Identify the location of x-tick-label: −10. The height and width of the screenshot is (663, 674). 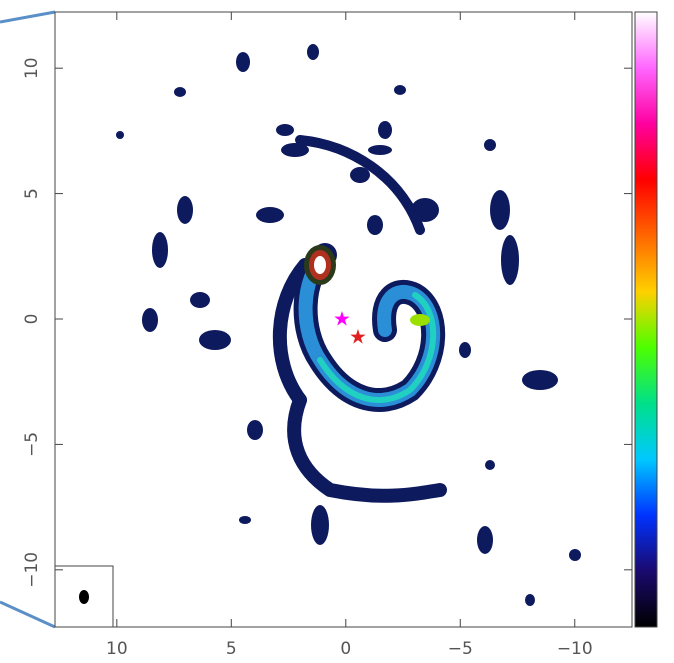
(575, 649).